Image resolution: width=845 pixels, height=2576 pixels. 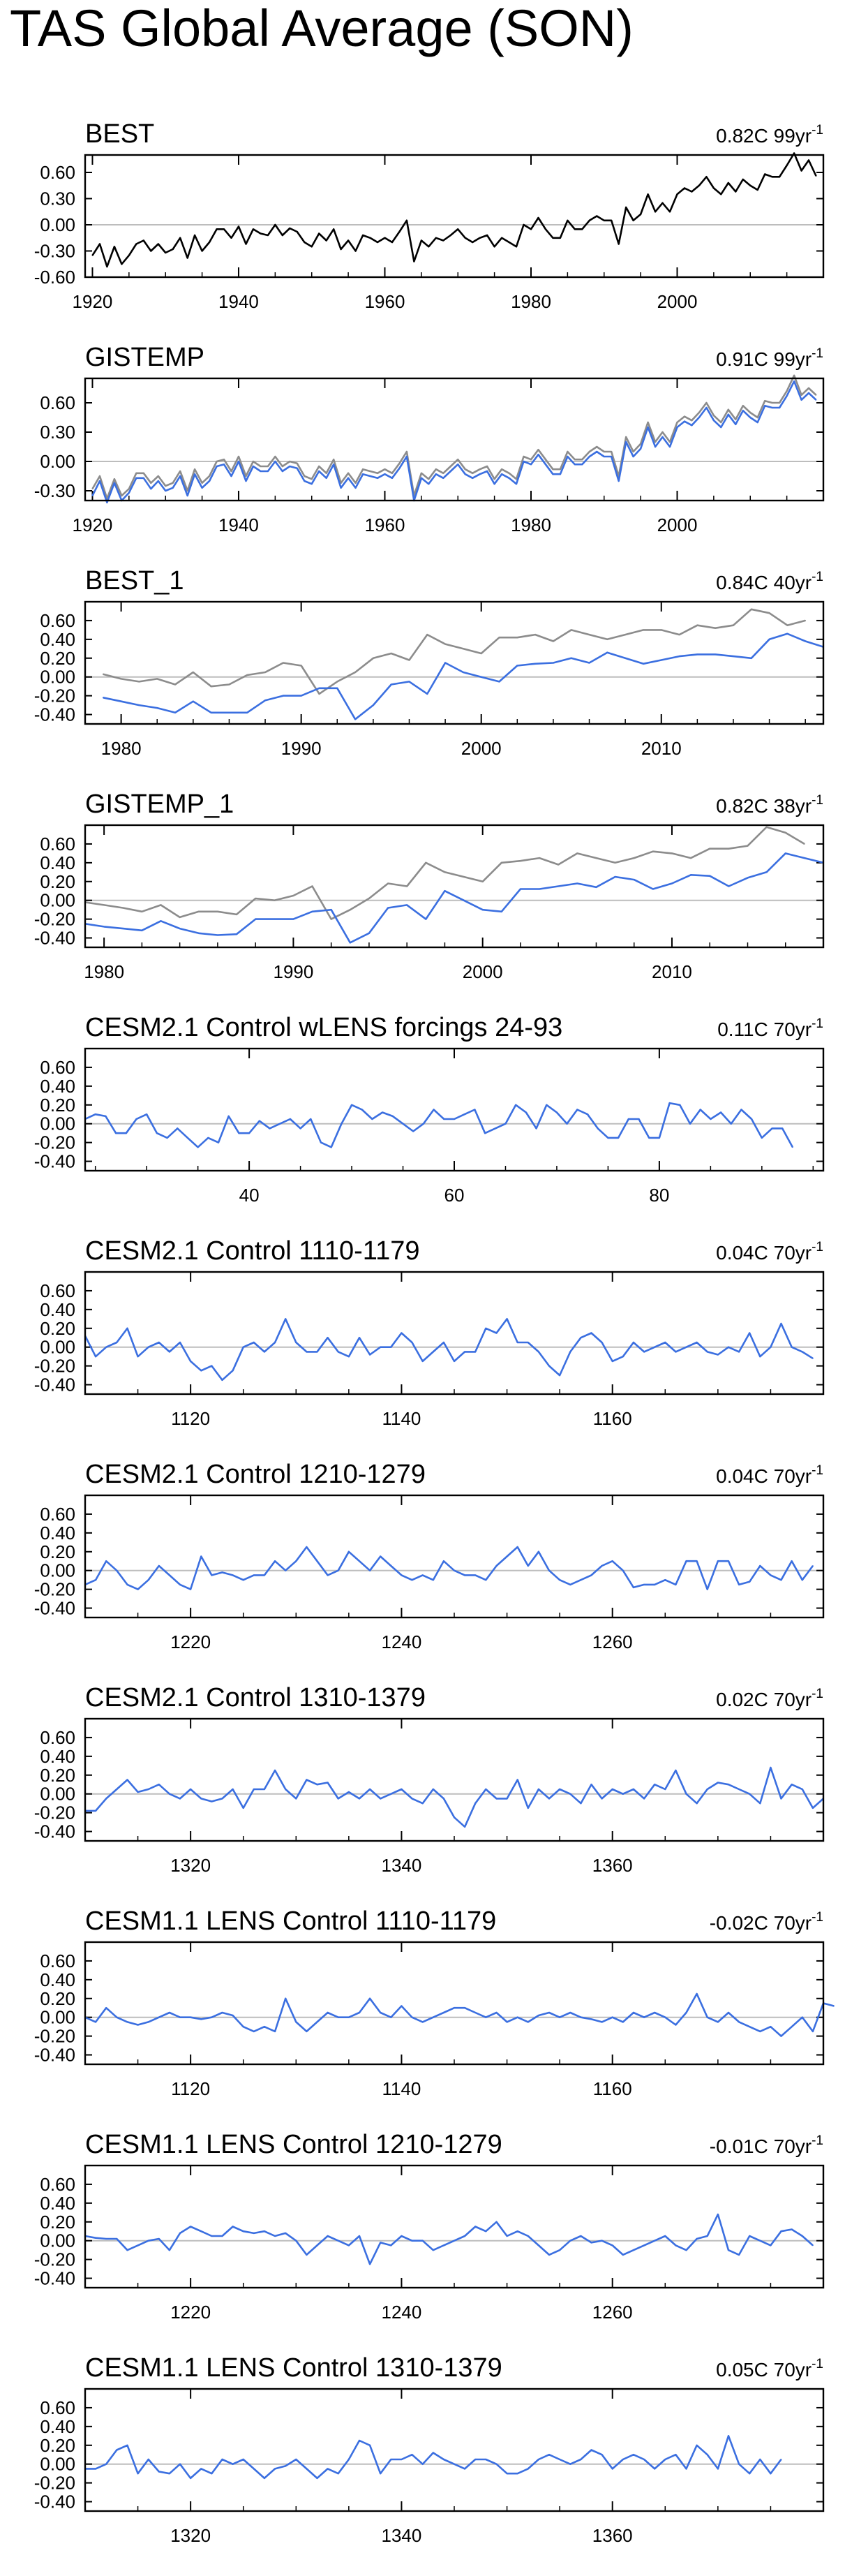 I want to click on trend-superscript: -1, so click(x=817, y=577).